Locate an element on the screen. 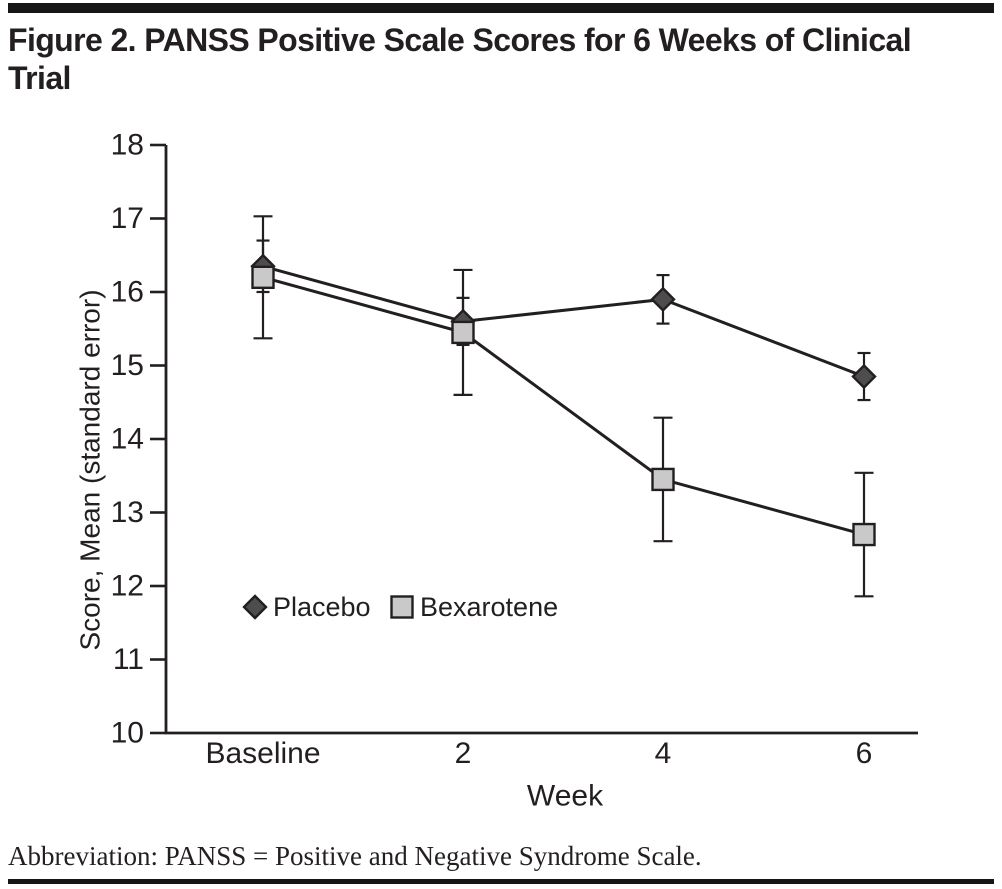 The width and height of the screenshot is (1002, 889). legend-bexarotene-label: Bexarotene is located at coordinates (489, 607).